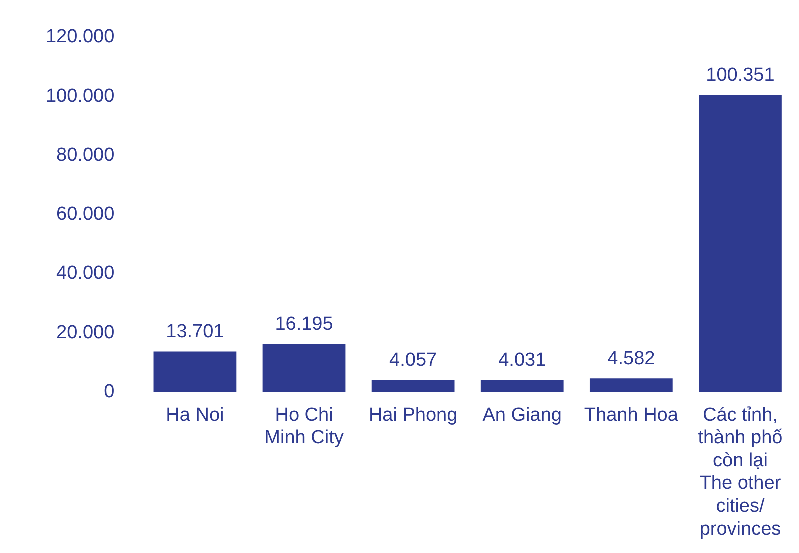  I want to click on data-label: 4.057, so click(414, 360).